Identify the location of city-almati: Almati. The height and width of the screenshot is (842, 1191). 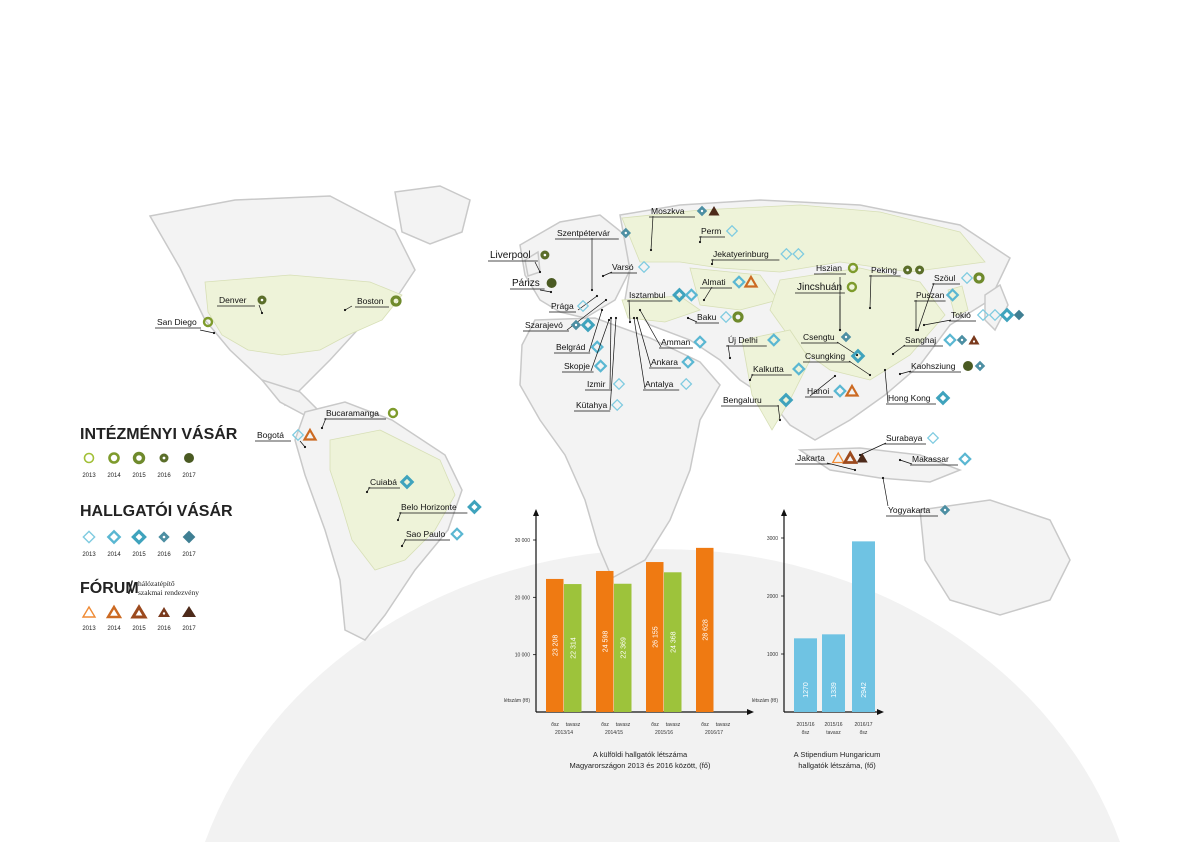
(729, 288).